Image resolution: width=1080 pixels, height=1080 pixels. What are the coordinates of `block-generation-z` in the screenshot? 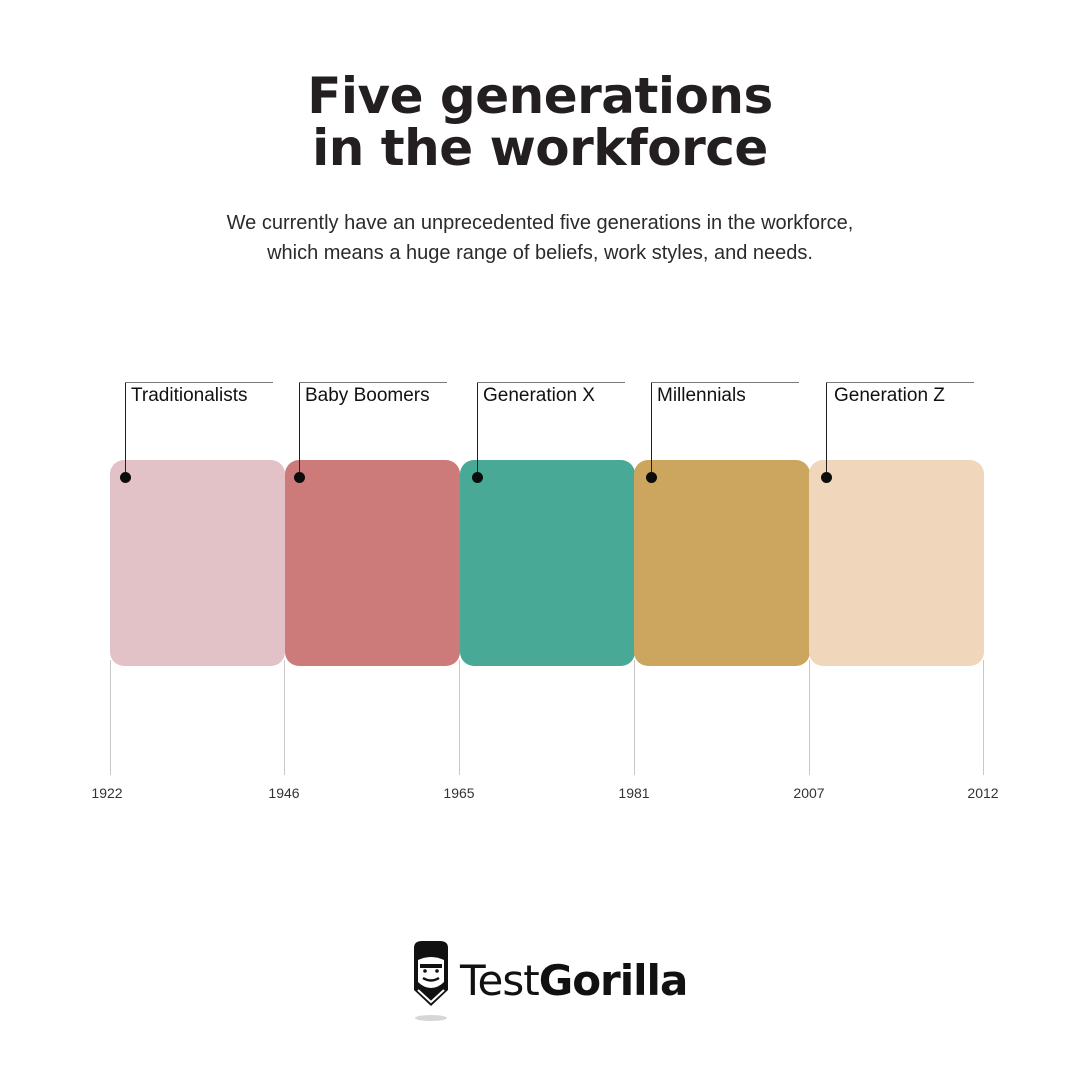 It's located at (896, 563).